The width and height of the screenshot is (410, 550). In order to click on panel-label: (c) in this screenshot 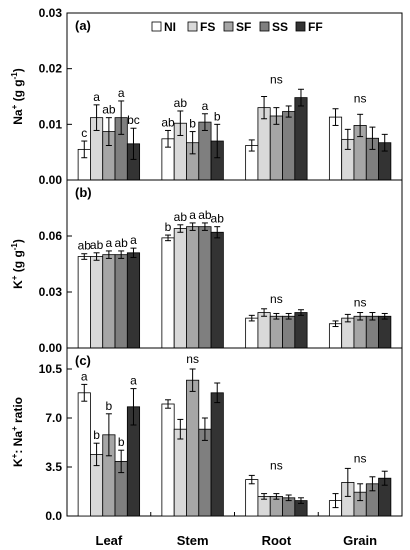, I will do `click(83, 360)`.